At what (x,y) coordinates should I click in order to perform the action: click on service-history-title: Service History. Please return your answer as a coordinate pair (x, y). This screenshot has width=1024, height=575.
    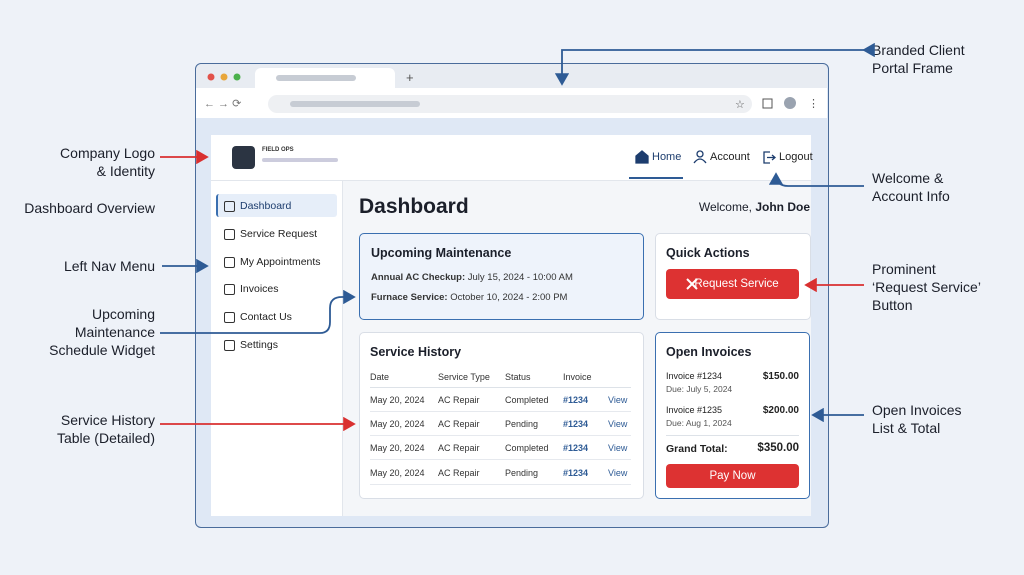
    Looking at the image, I should click on (416, 352).